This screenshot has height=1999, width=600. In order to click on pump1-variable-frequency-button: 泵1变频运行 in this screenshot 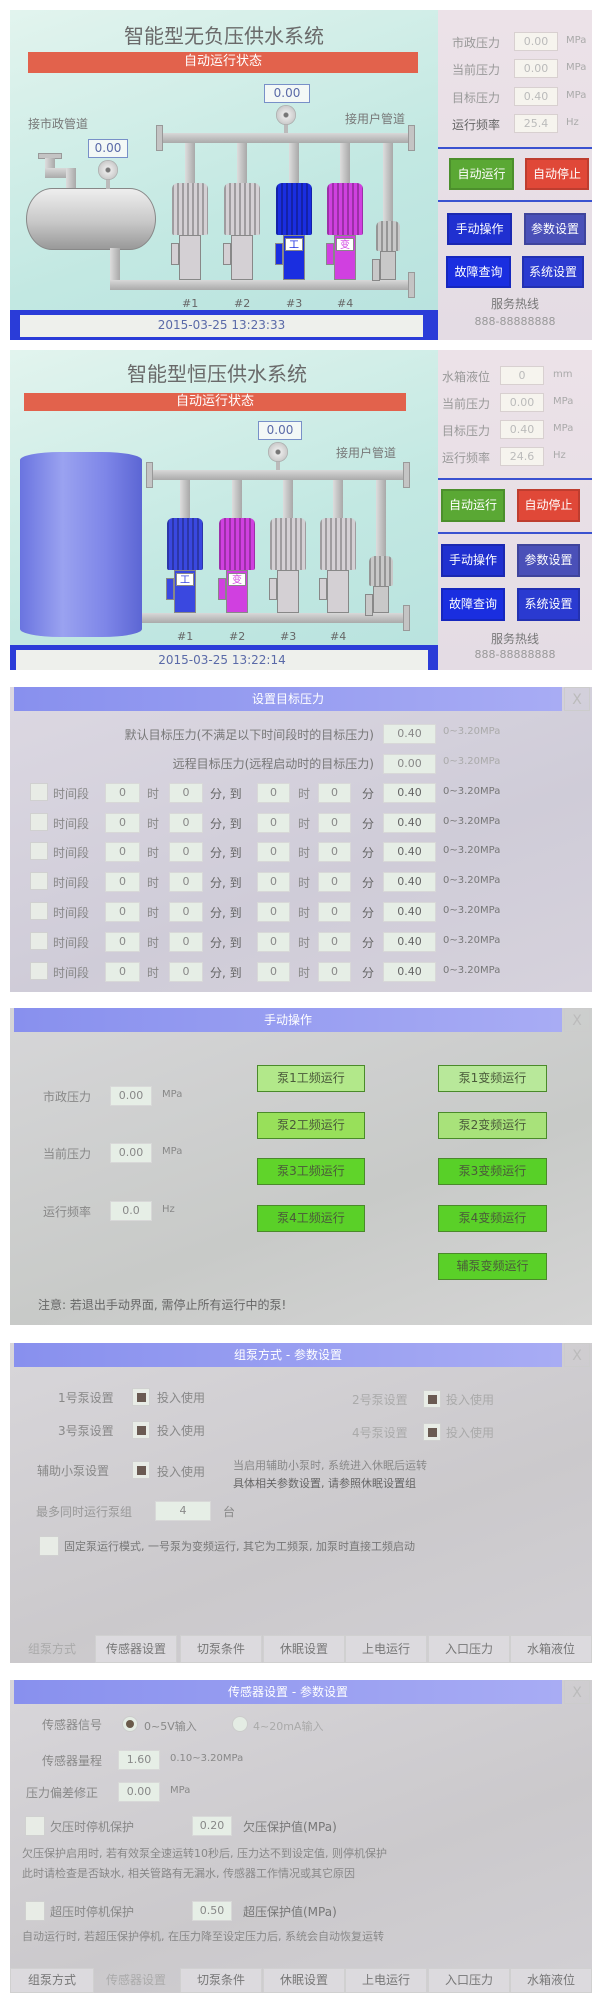, I will do `click(492, 1078)`.